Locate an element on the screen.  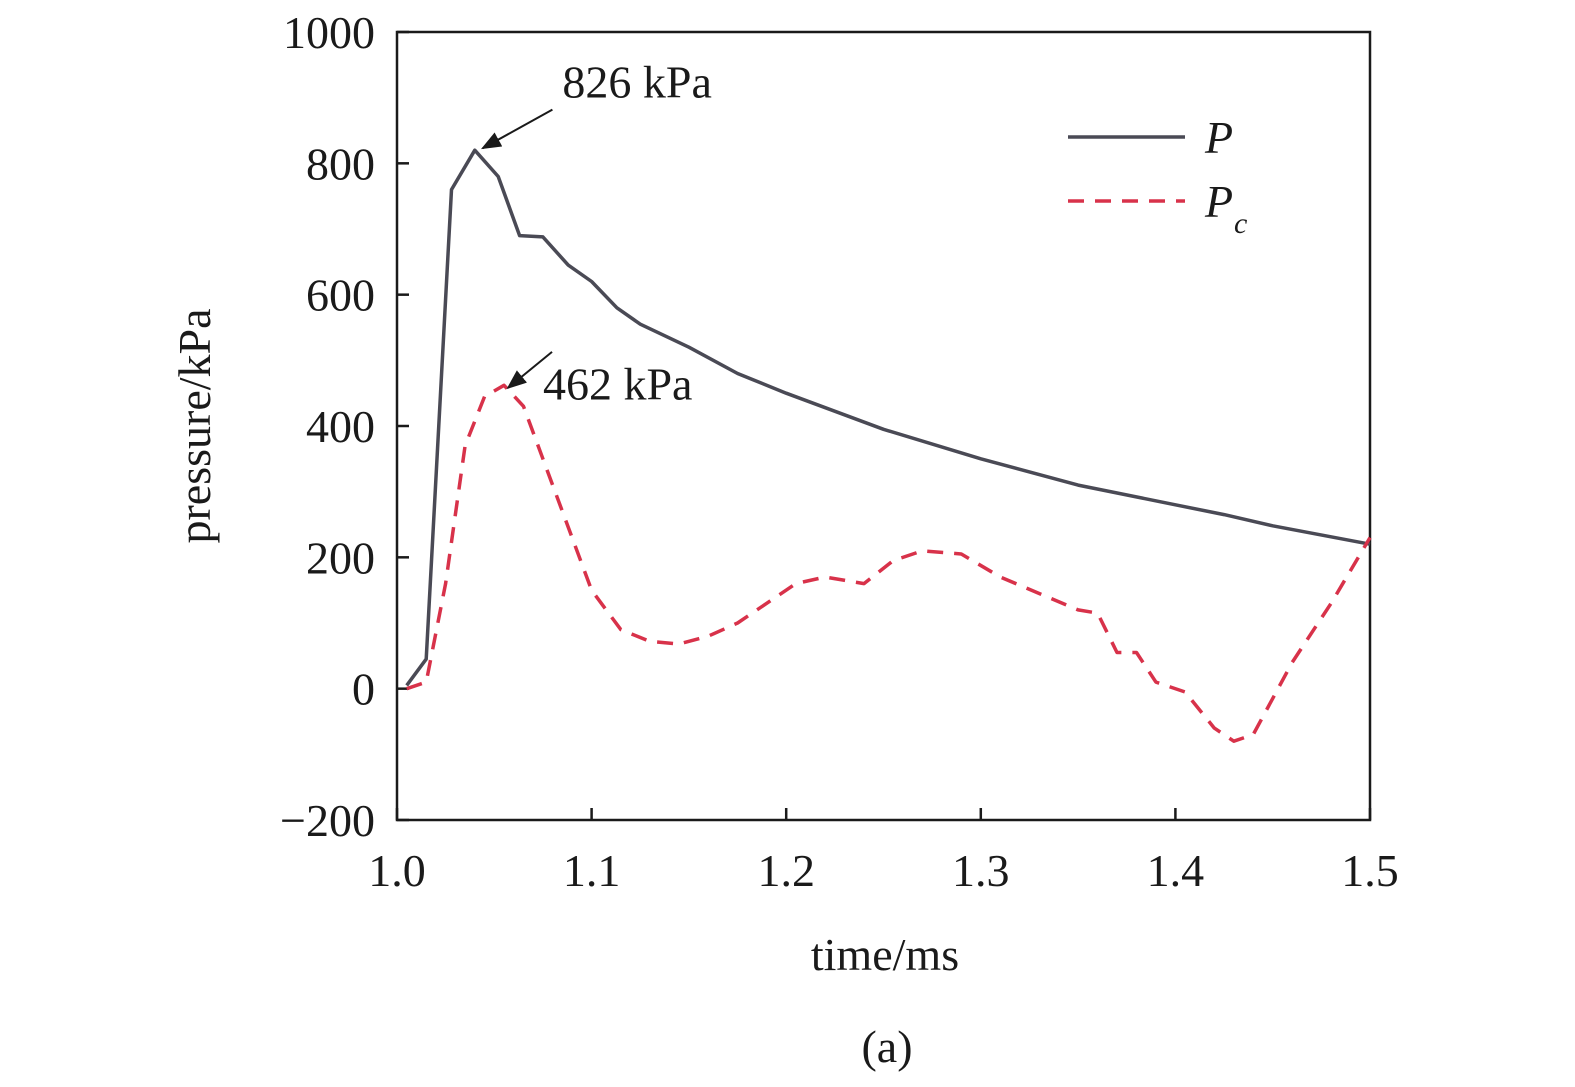
y-axis: −200 0 200 400 600 800 1000 is located at coordinates (344, 426).